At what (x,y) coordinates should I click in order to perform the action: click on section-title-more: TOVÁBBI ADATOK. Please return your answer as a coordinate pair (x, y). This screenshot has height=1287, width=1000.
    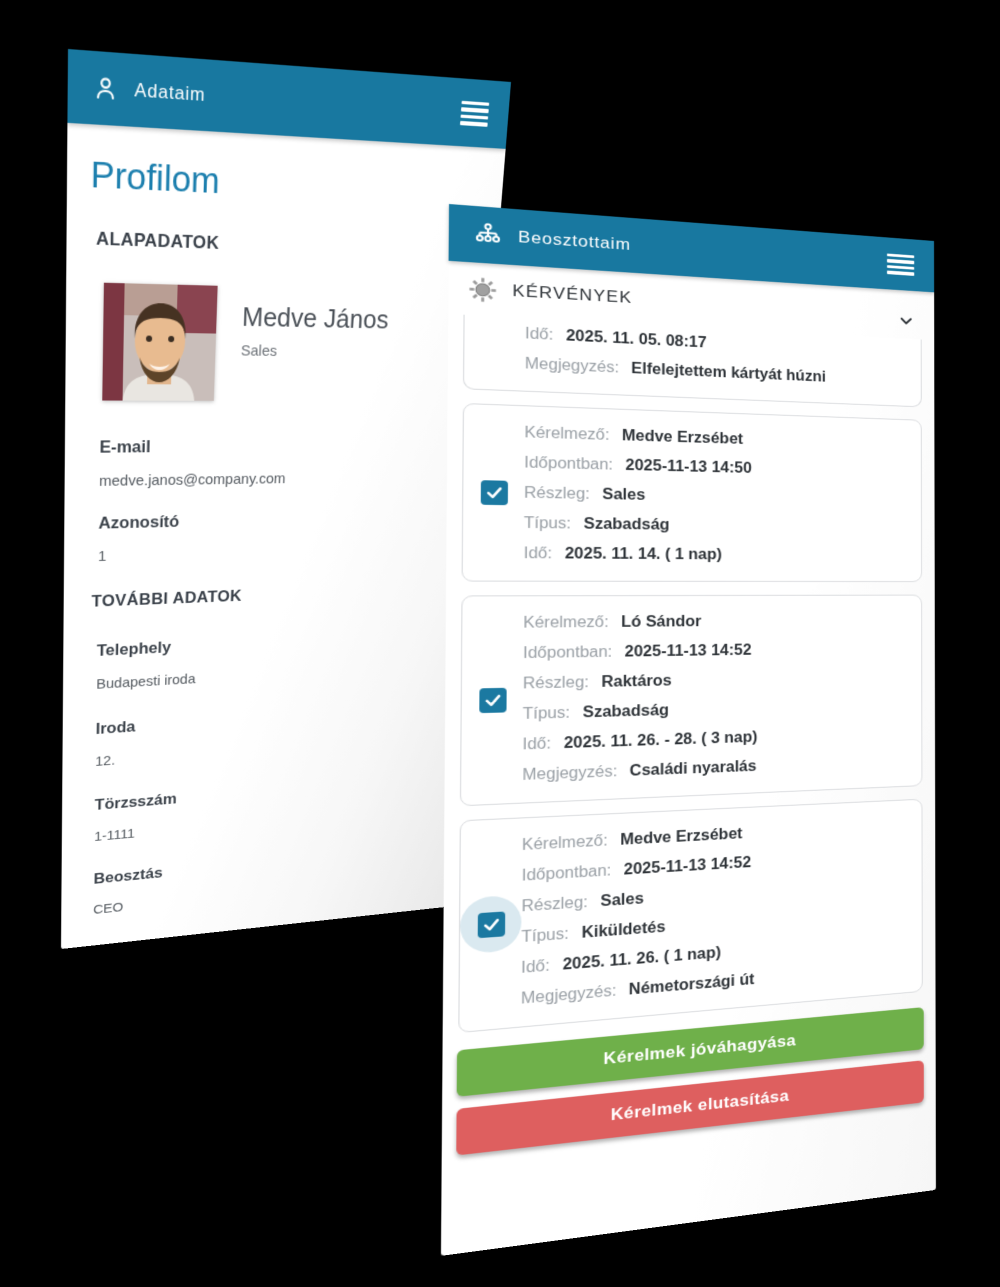
    Looking at the image, I should click on (167, 598).